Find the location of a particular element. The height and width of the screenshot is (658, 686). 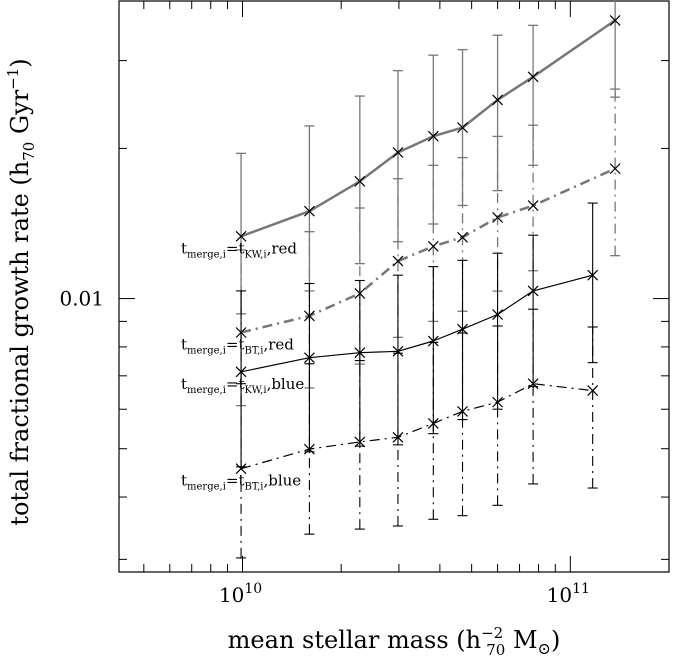

x-axis-close: ) is located at coordinates (555, 640).